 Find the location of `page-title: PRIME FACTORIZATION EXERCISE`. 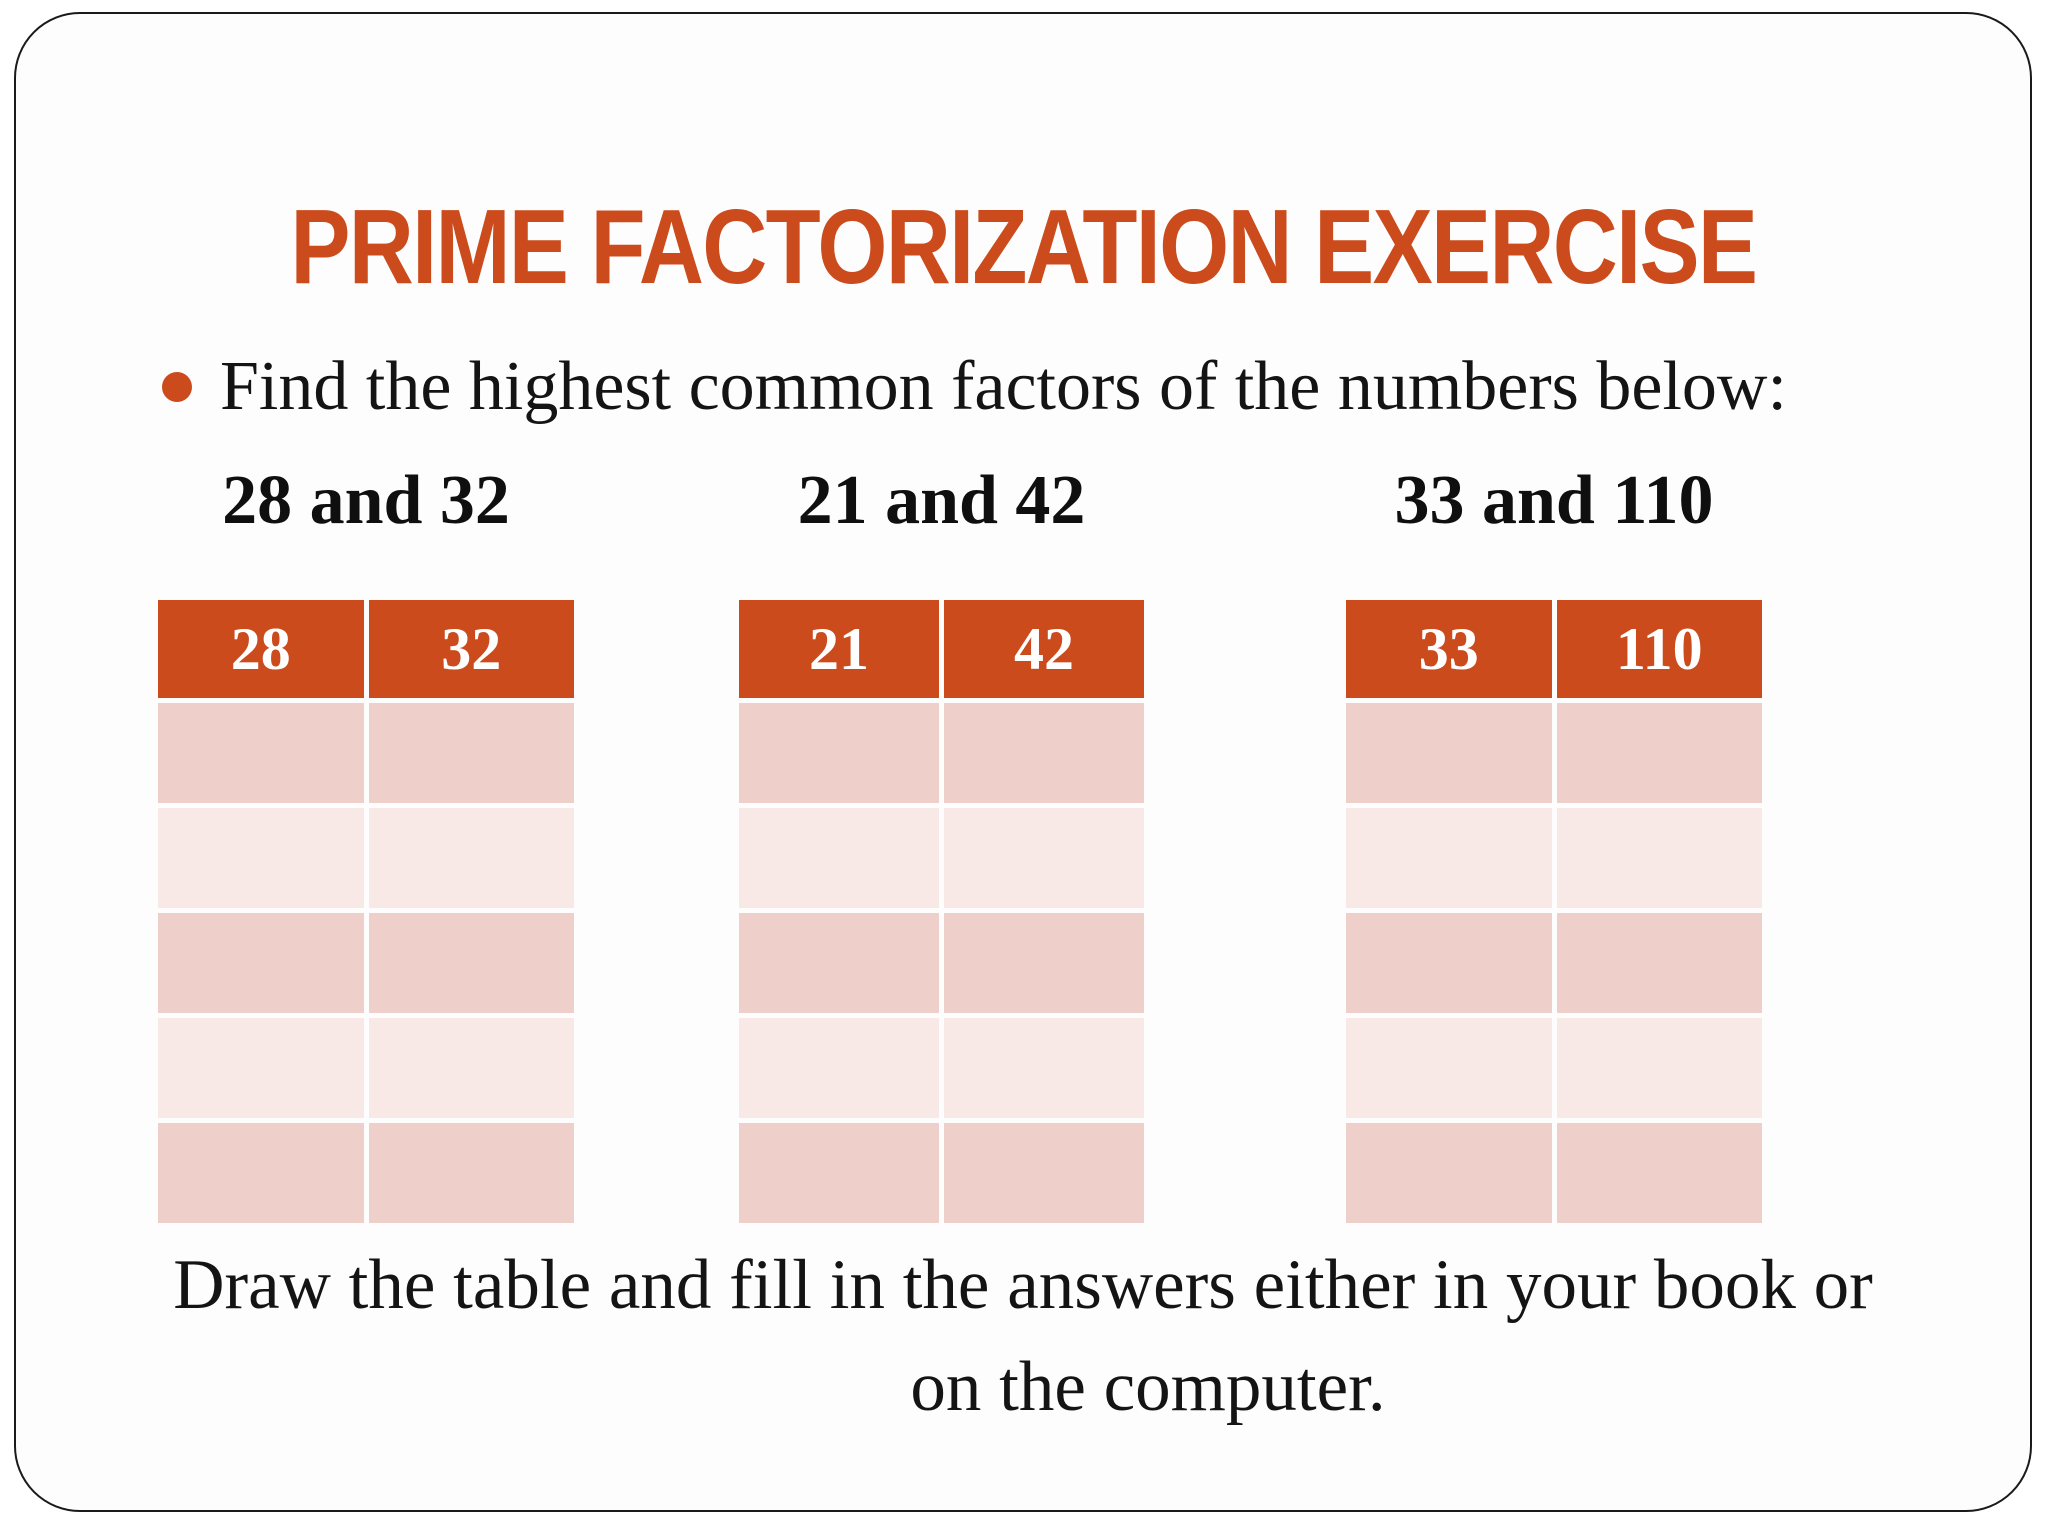

page-title: PRIME FACTORIZATION EXERCISE is located at coordinates (1023, 247).